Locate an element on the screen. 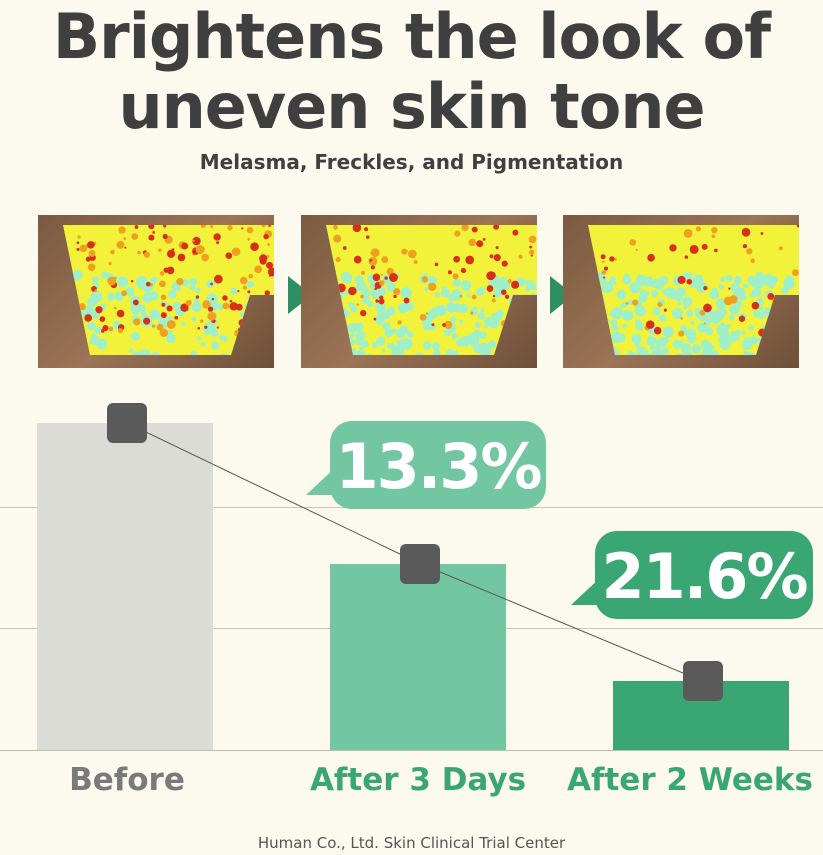 This screenshot has width=823, height=855. bar-after-3-days is located at coordinates (418, 656).